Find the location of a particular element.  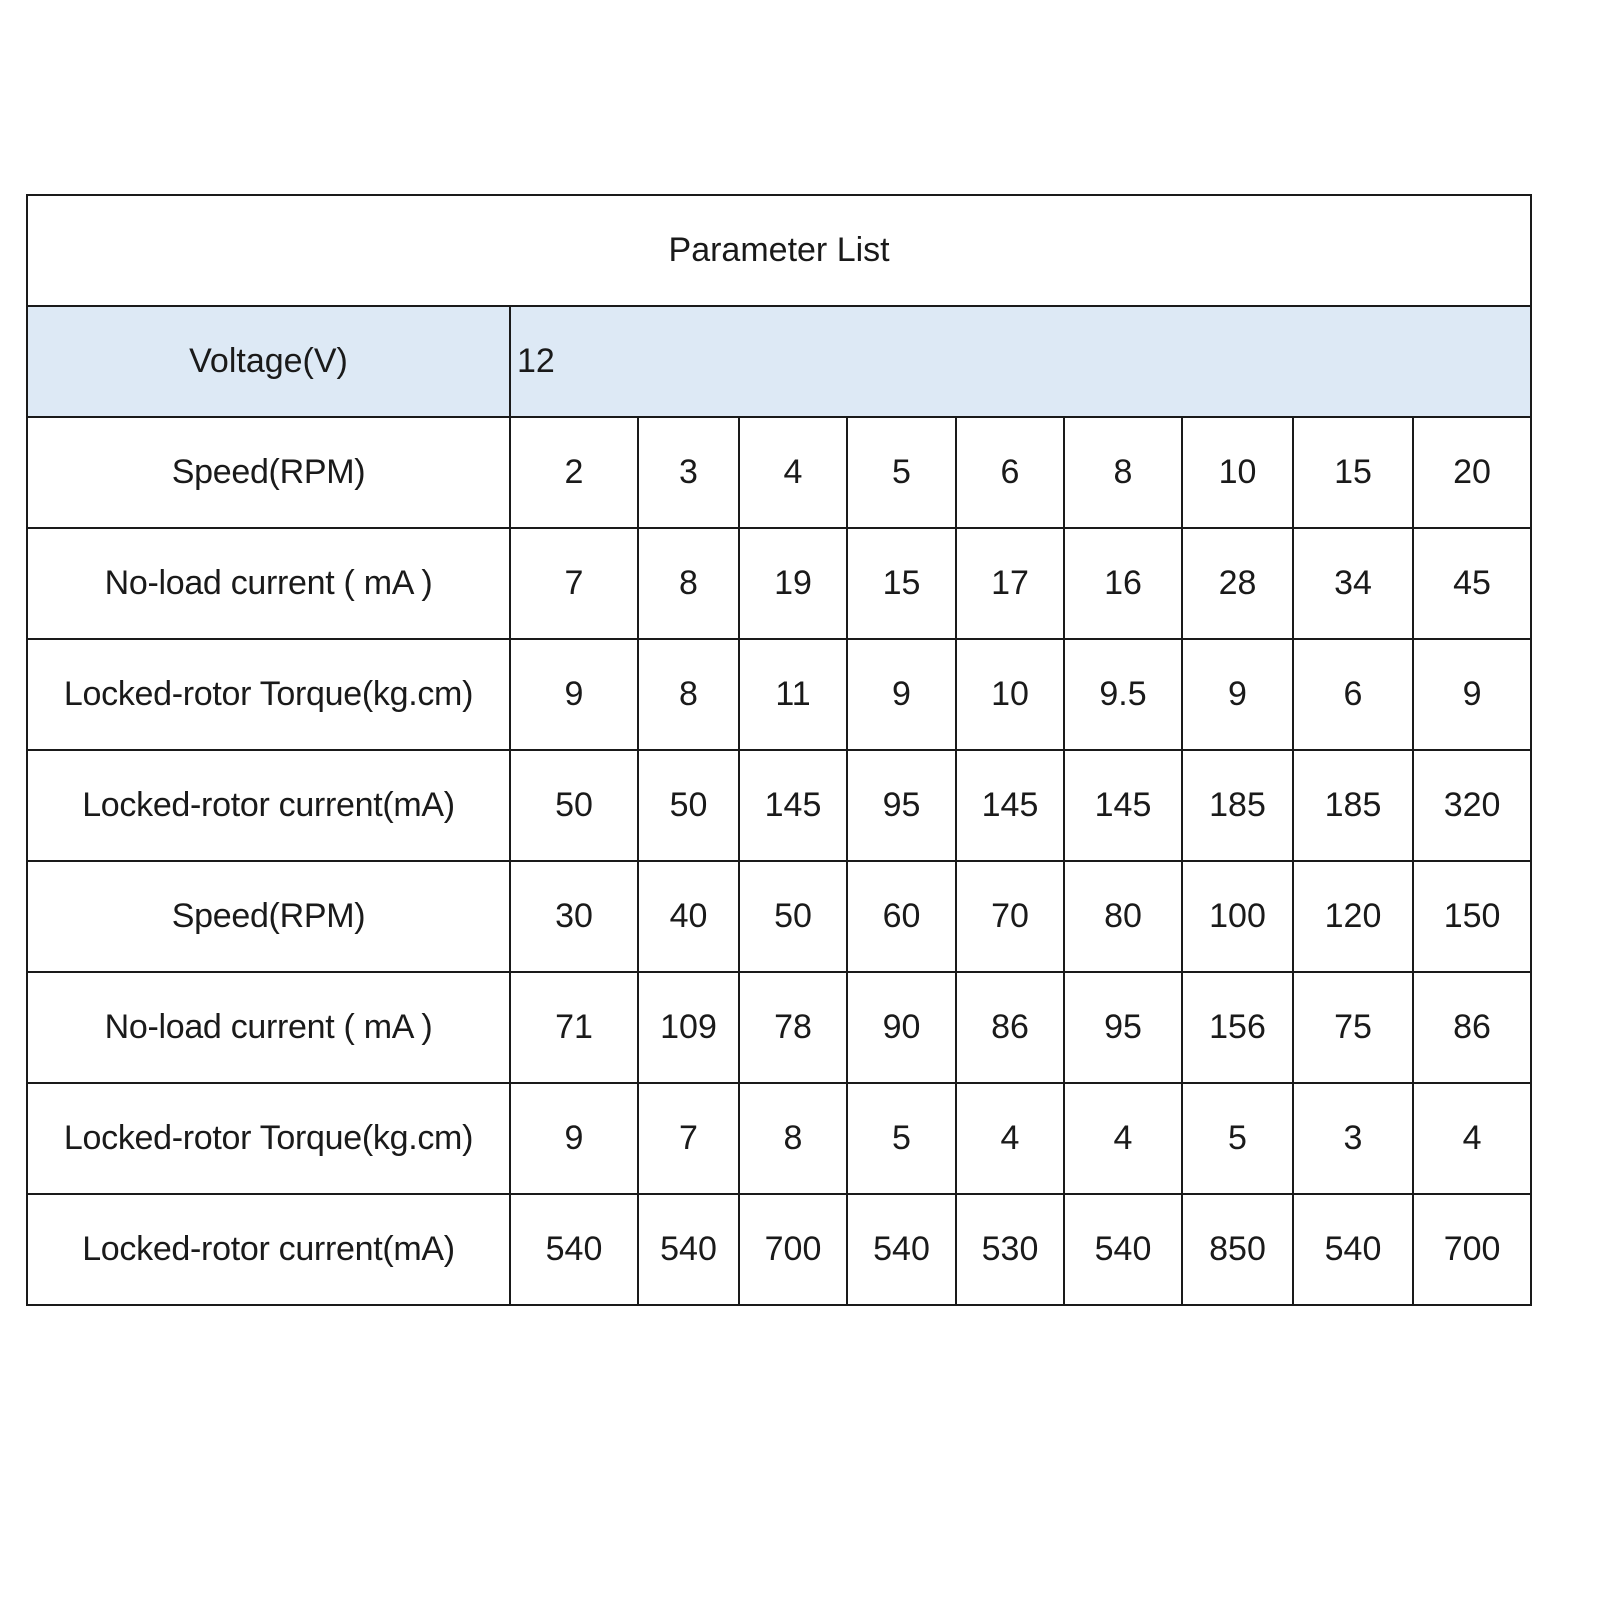

voltage-label: Voltage(V) is located at coordinates (268, 361).